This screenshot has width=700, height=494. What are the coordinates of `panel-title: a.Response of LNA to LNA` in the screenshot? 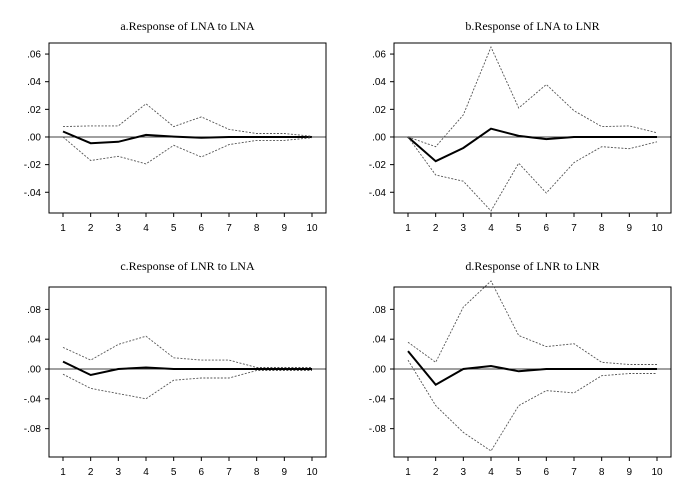 It's located at (187, 26).